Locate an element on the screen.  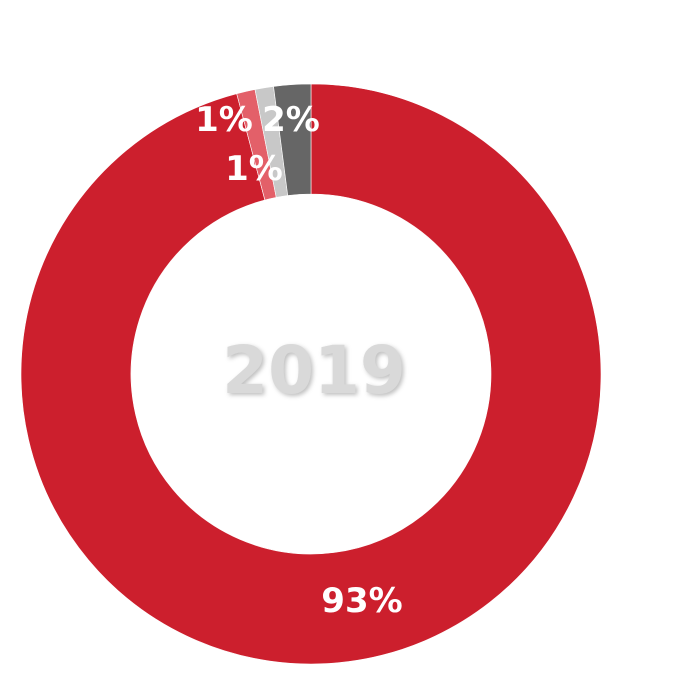
slice-label-2: 1% is located at coordinates (254, 169).